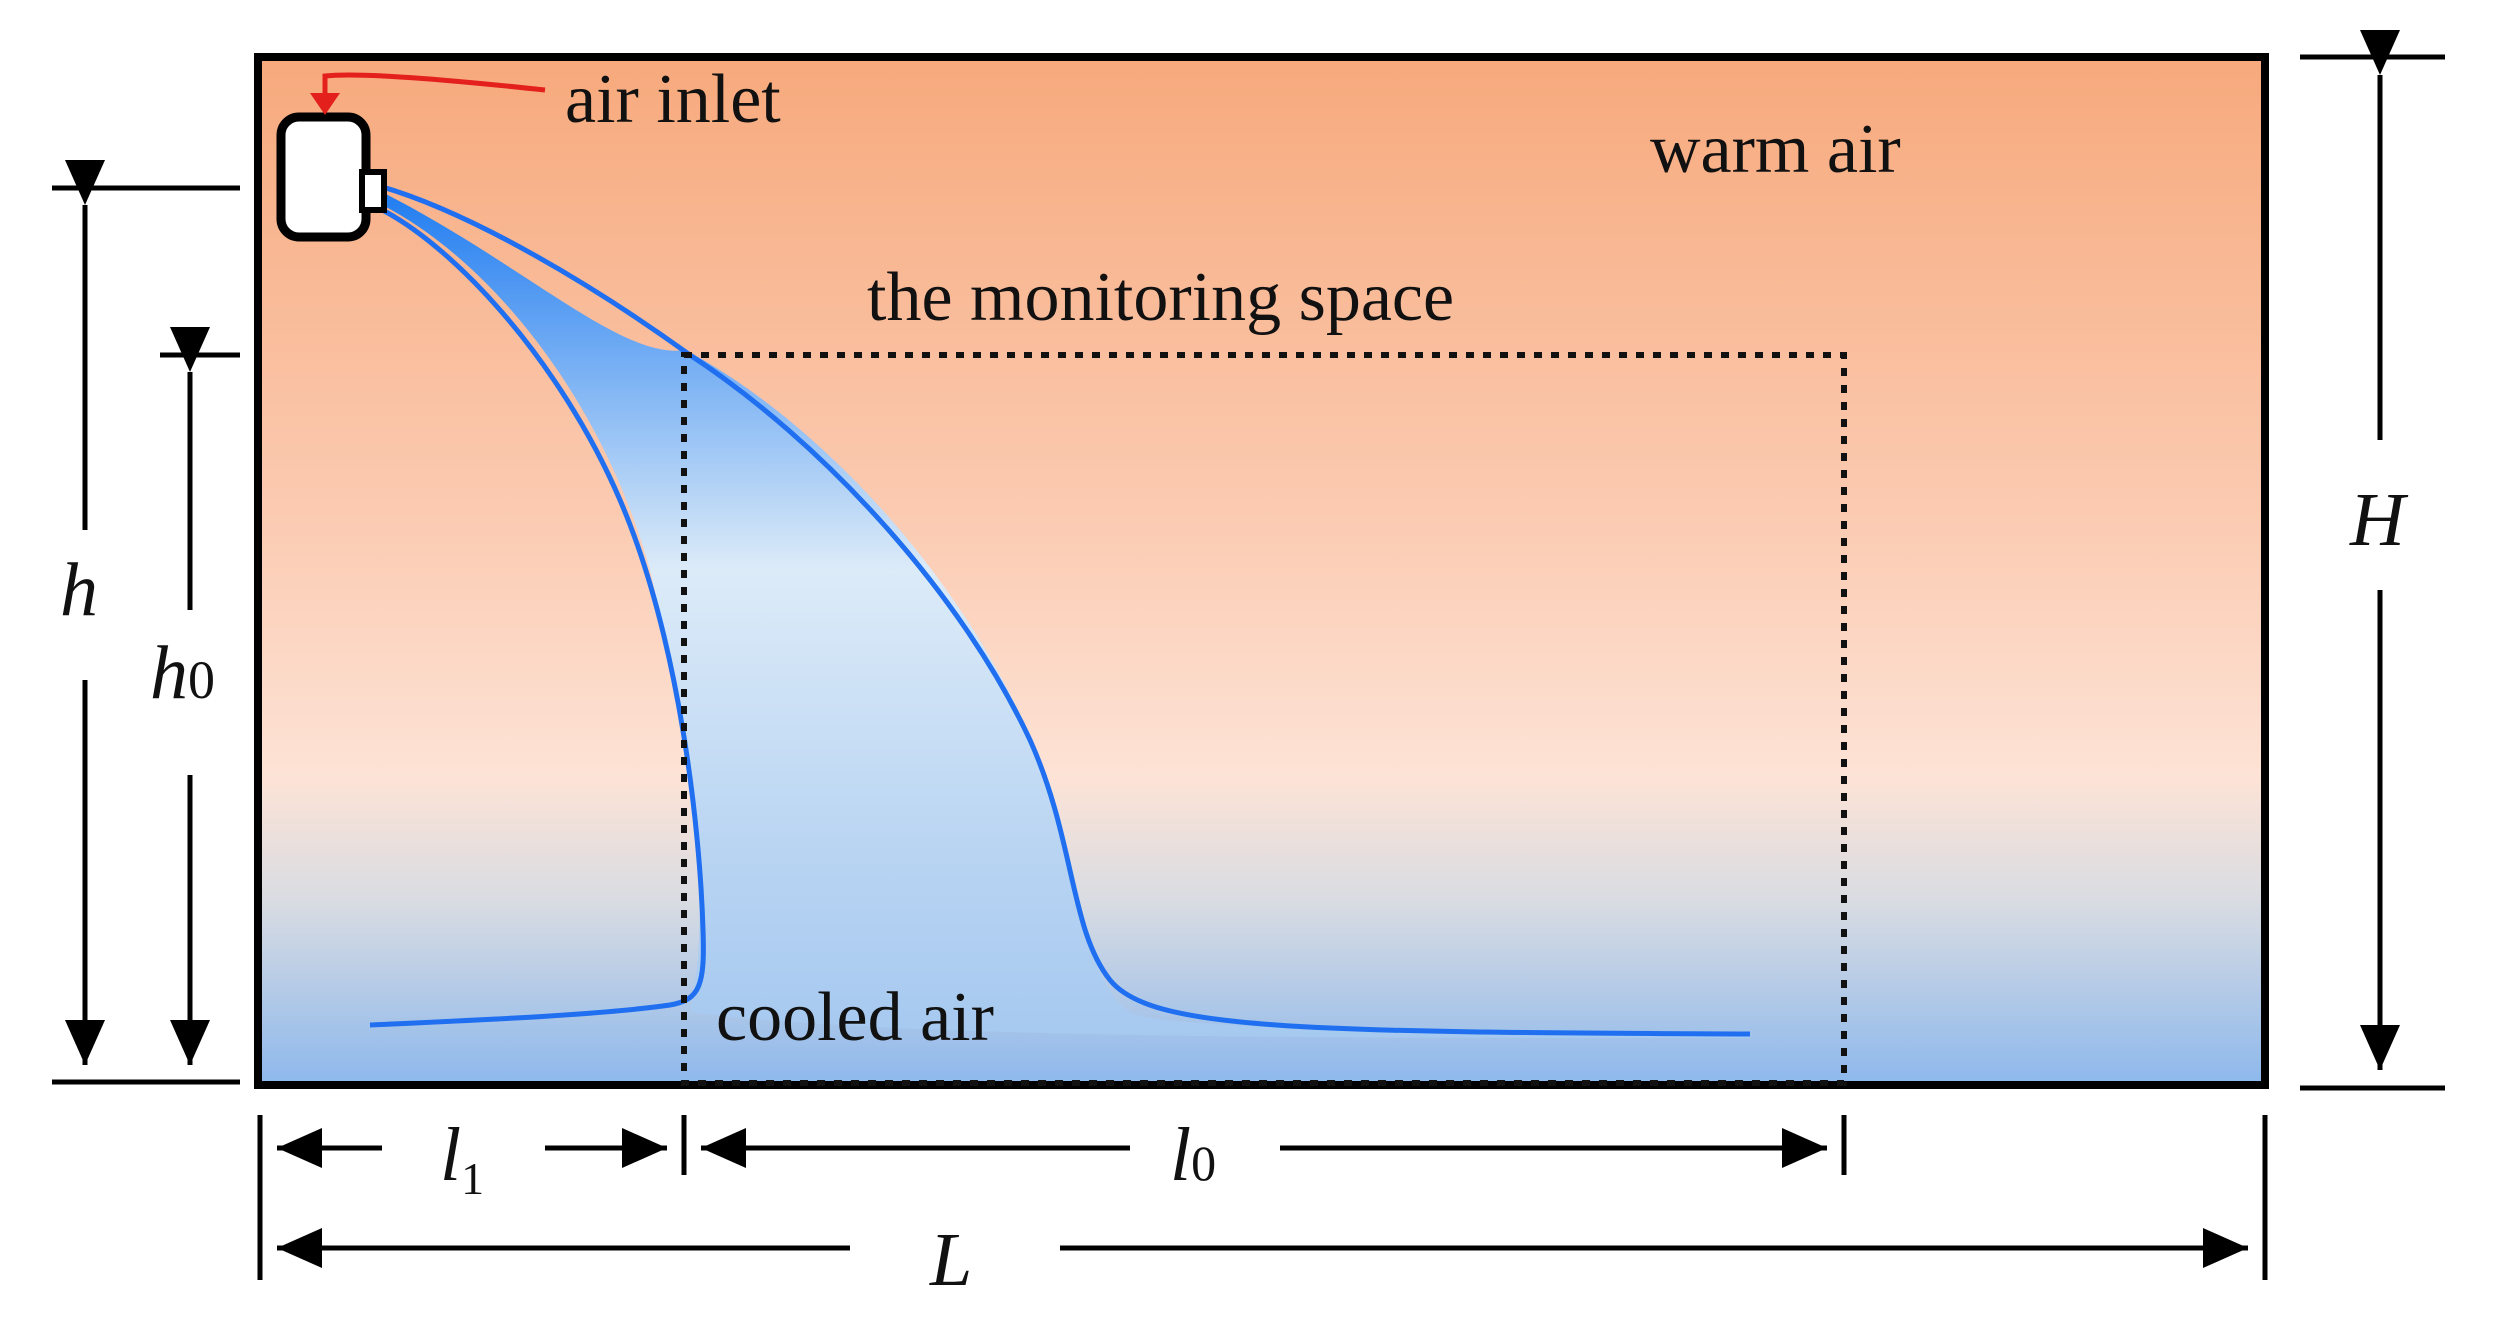  I want to click on monitoring-space-label: the monitoring space, so click(1160, 297).